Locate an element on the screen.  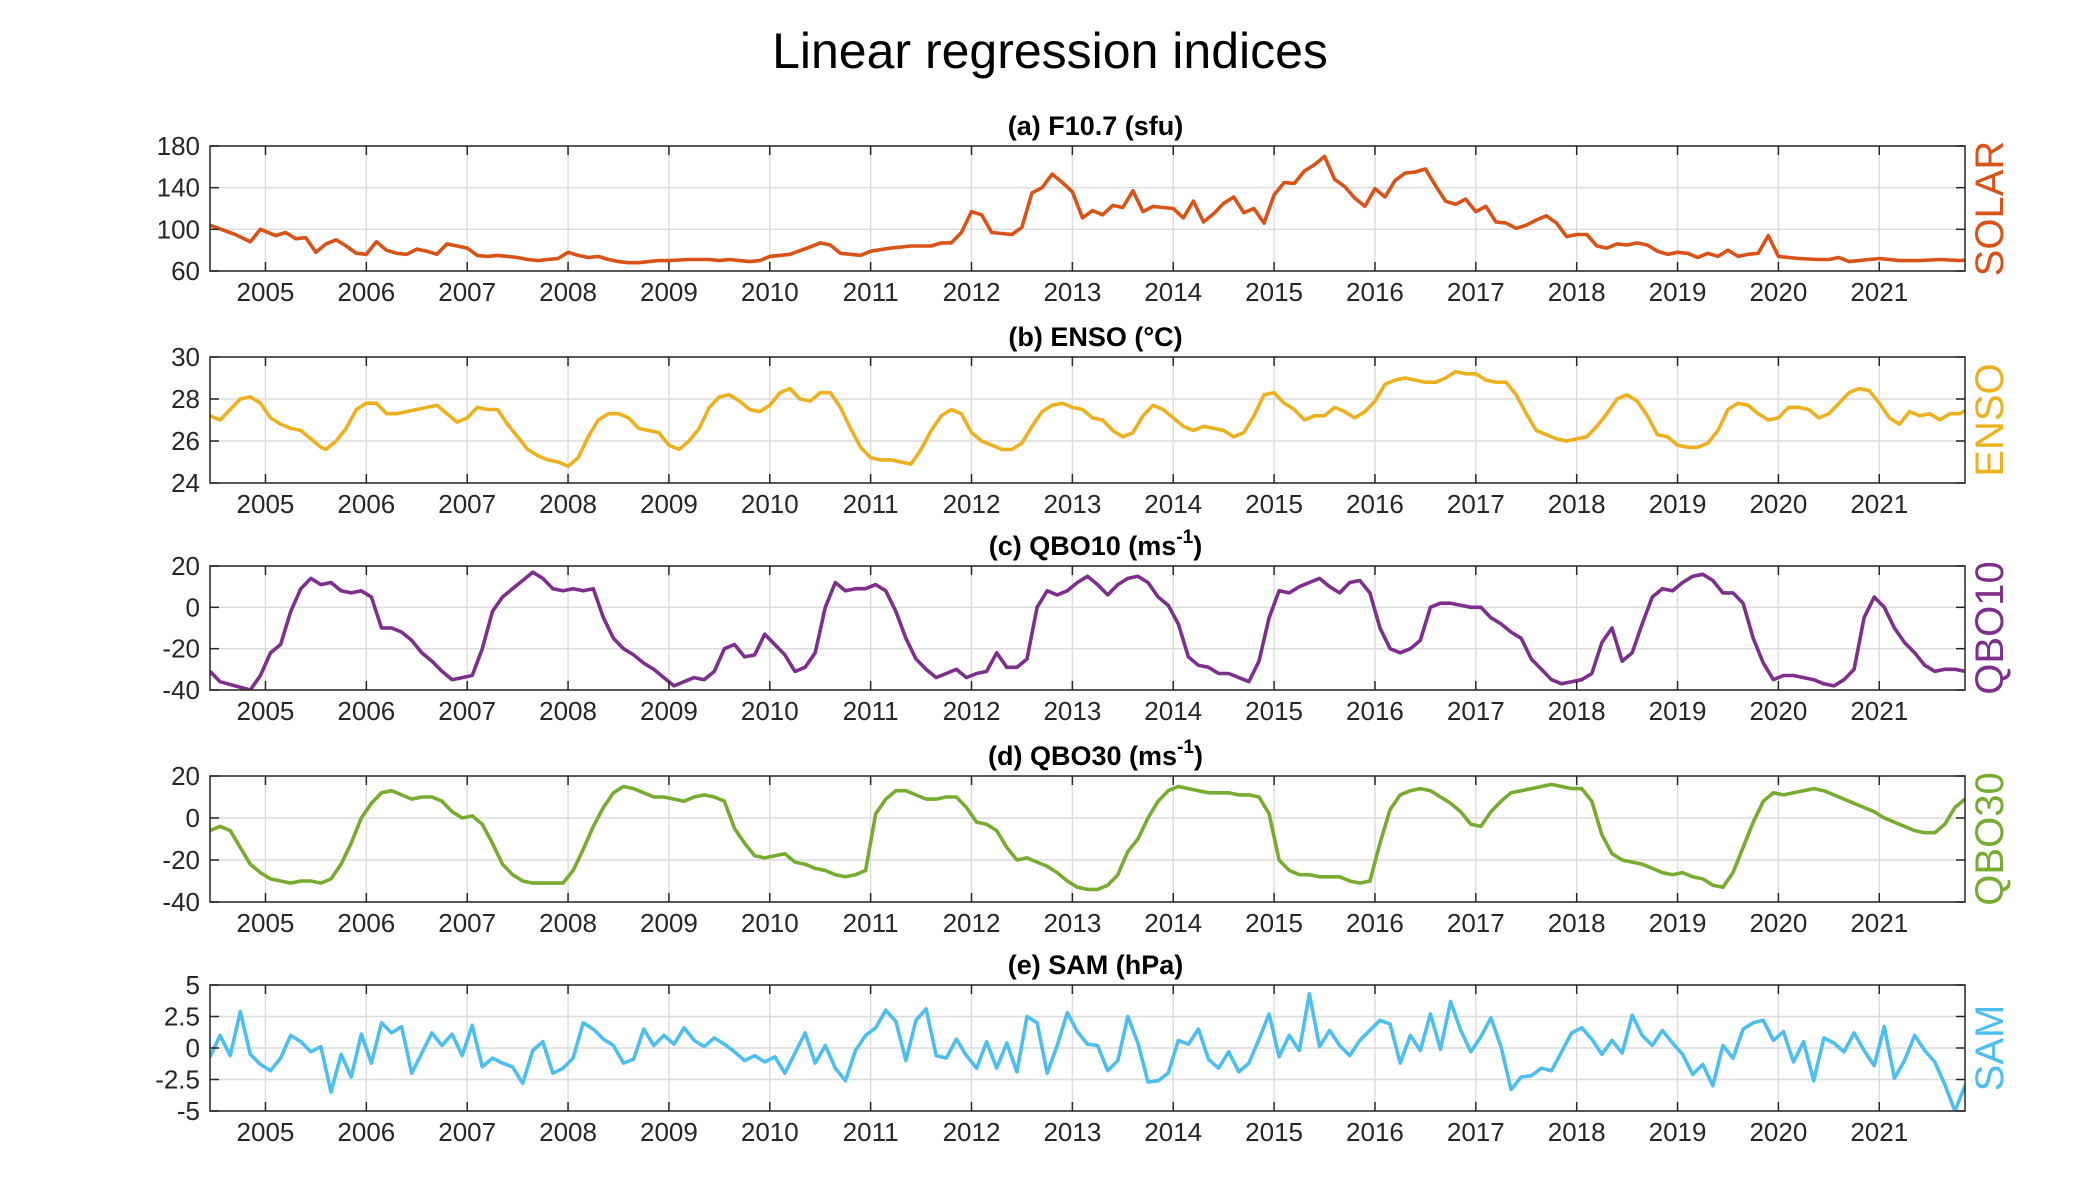
series-label-qbo10: QBO10 is located at coordinates (1990, 627).